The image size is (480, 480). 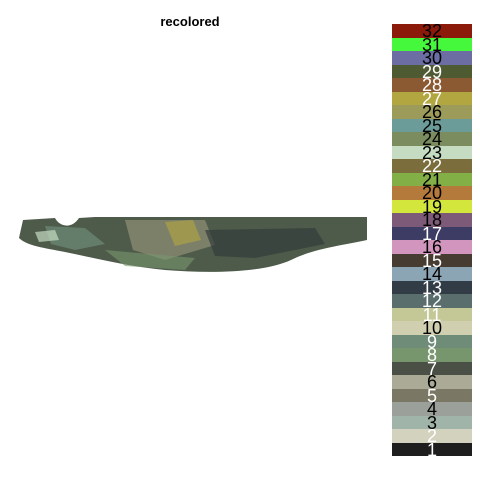 I want to click on legend-label: 8, so click(x=431, y=355).